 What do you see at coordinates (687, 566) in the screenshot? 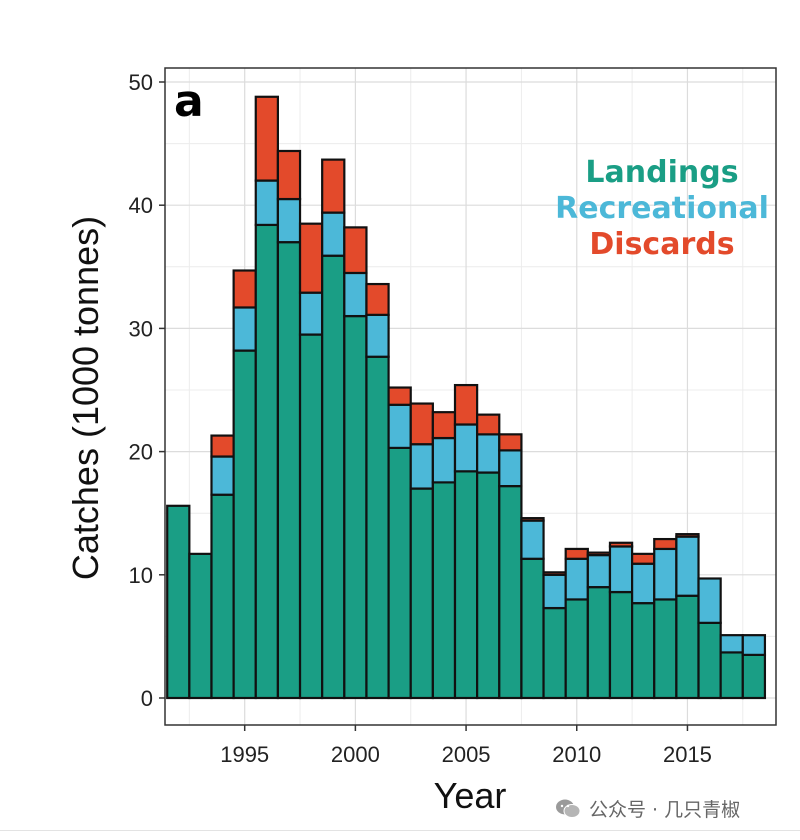
I see `bar-recreational-2015` at bounding box center [687, 566].